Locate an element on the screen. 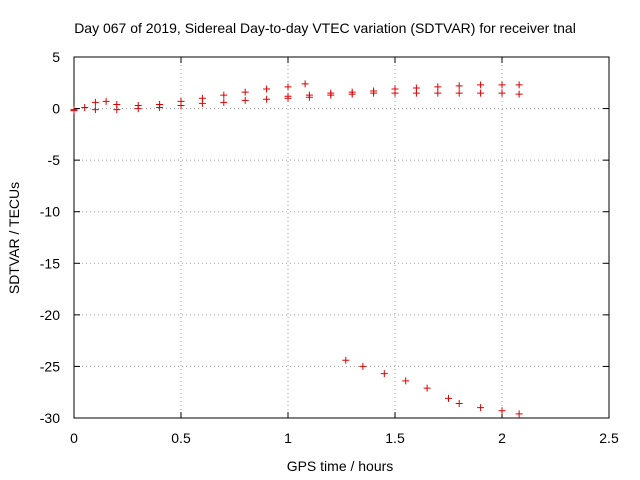 This screenshot has height=480, width=640. x-tick-label: 1 is located at coordinates (288, 438).